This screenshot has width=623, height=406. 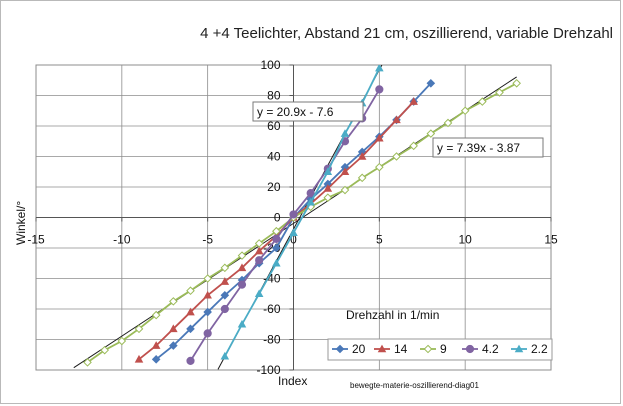 I want to click on legend-box, so click(x=440, y=349).